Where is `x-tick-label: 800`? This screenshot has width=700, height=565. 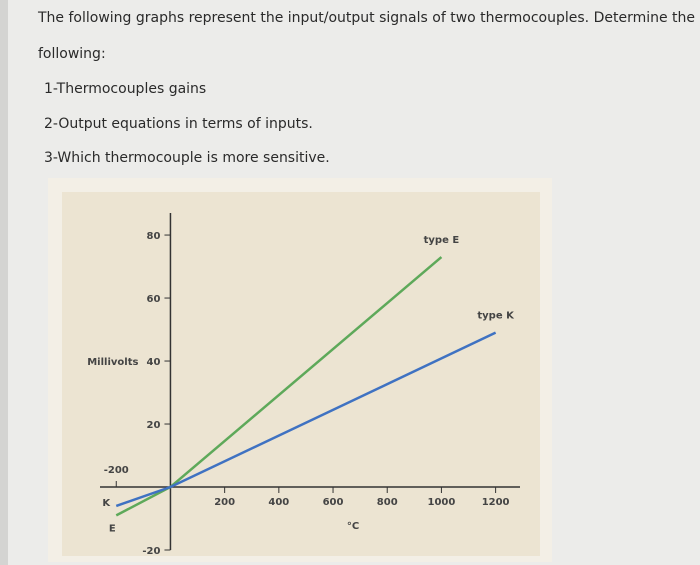 x-tick-label: 800 is located at coordinates (387, 502).